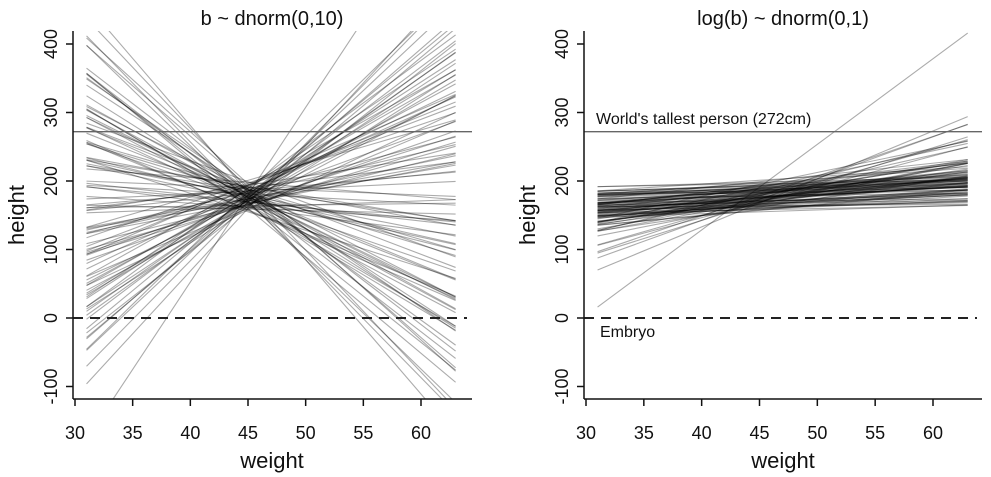 The image size is (991, 477). I want to click on reference-label-tallest: World's tallest person (272cm), so click(703, 119).